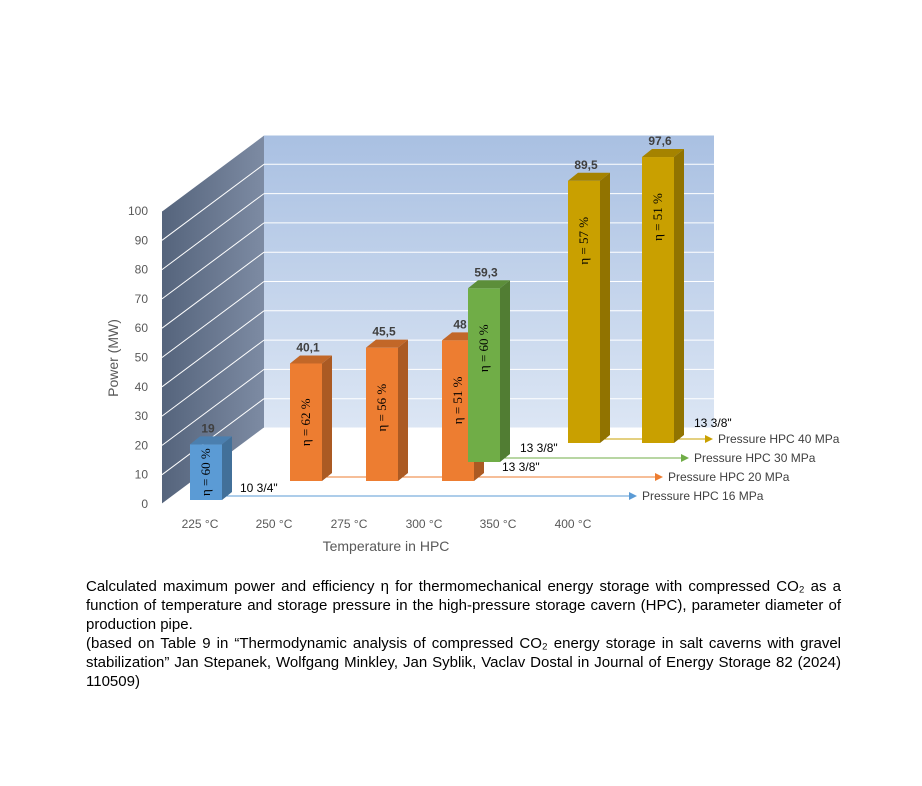 The image size is (922, 786). Describe the element at coordinates (144, 504) in the screenshot. I see `y-tick-label: 0` at that location.